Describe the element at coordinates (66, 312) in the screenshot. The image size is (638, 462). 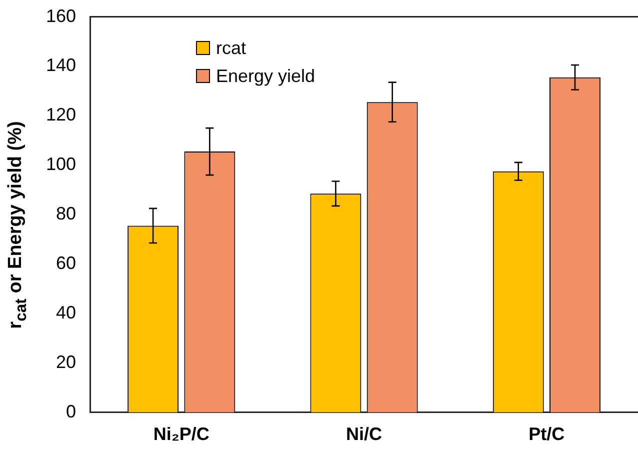
I see `y-tick-label: 40` at that location.